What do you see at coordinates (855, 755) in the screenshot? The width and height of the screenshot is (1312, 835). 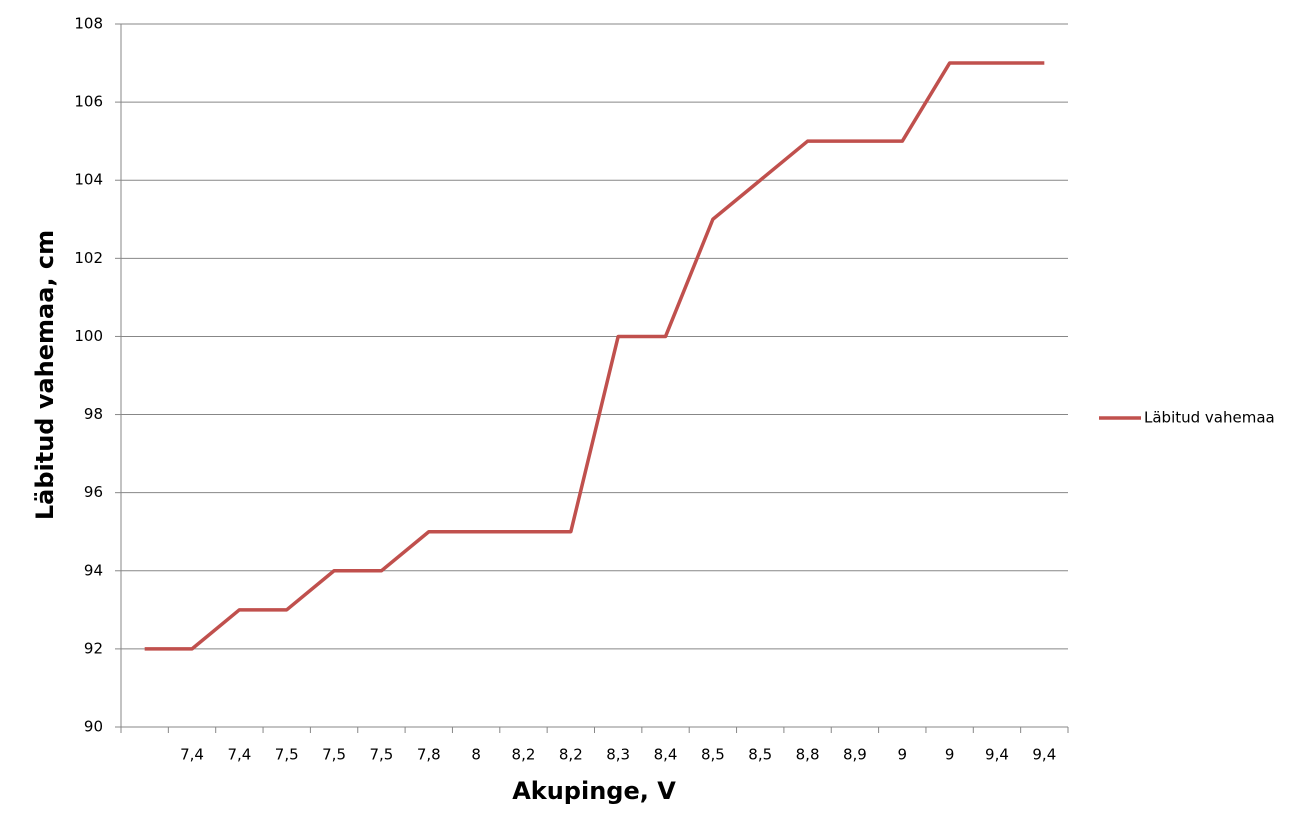 I see `x-tick-label: 8,9` at bounding box center [855, 755].